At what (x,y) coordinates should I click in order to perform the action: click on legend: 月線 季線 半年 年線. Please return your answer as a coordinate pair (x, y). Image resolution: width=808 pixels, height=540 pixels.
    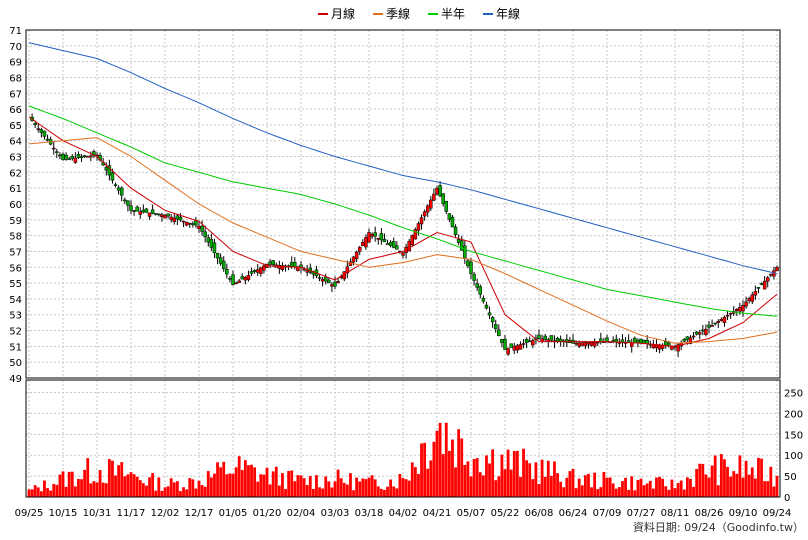
    Looking at the image, I should click on (419, 13).